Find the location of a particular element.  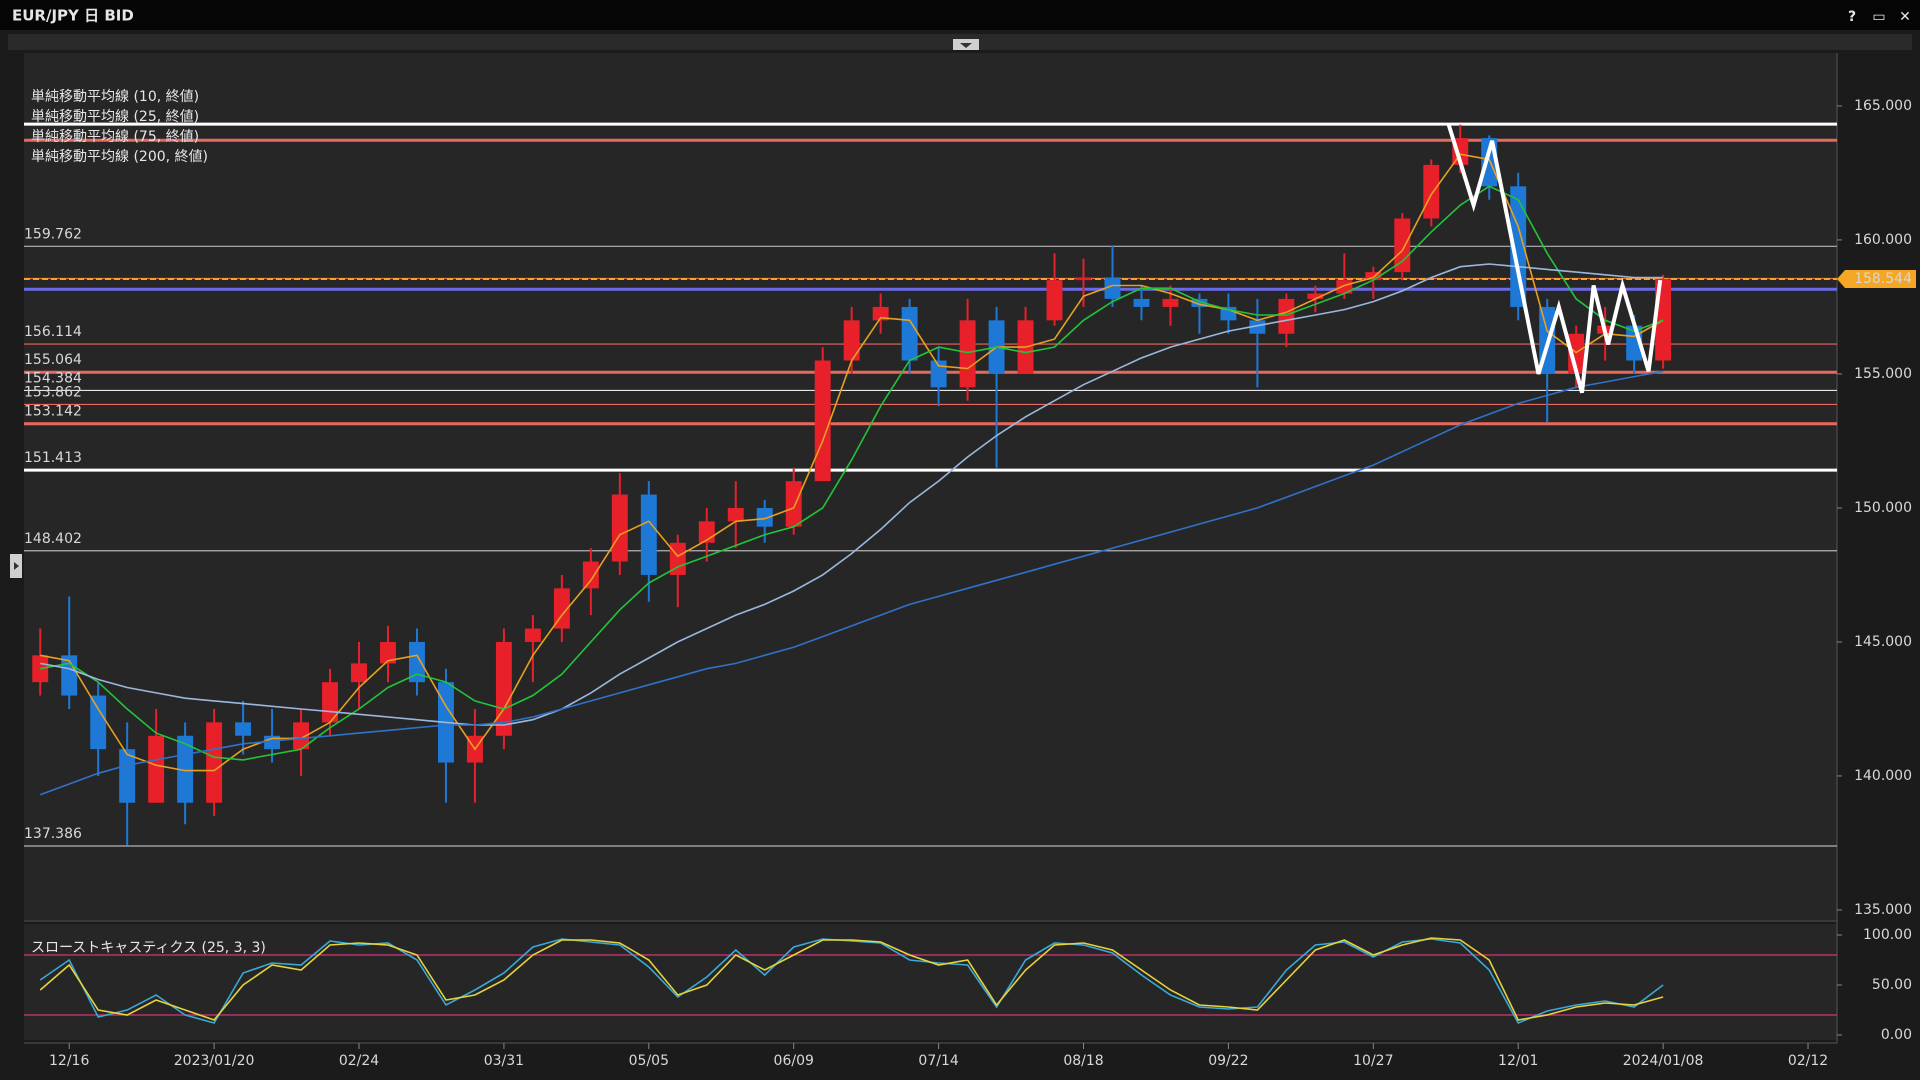

legend-entry: 単純移動平均線 (10, 終値) is located at coordinates (115, 97).